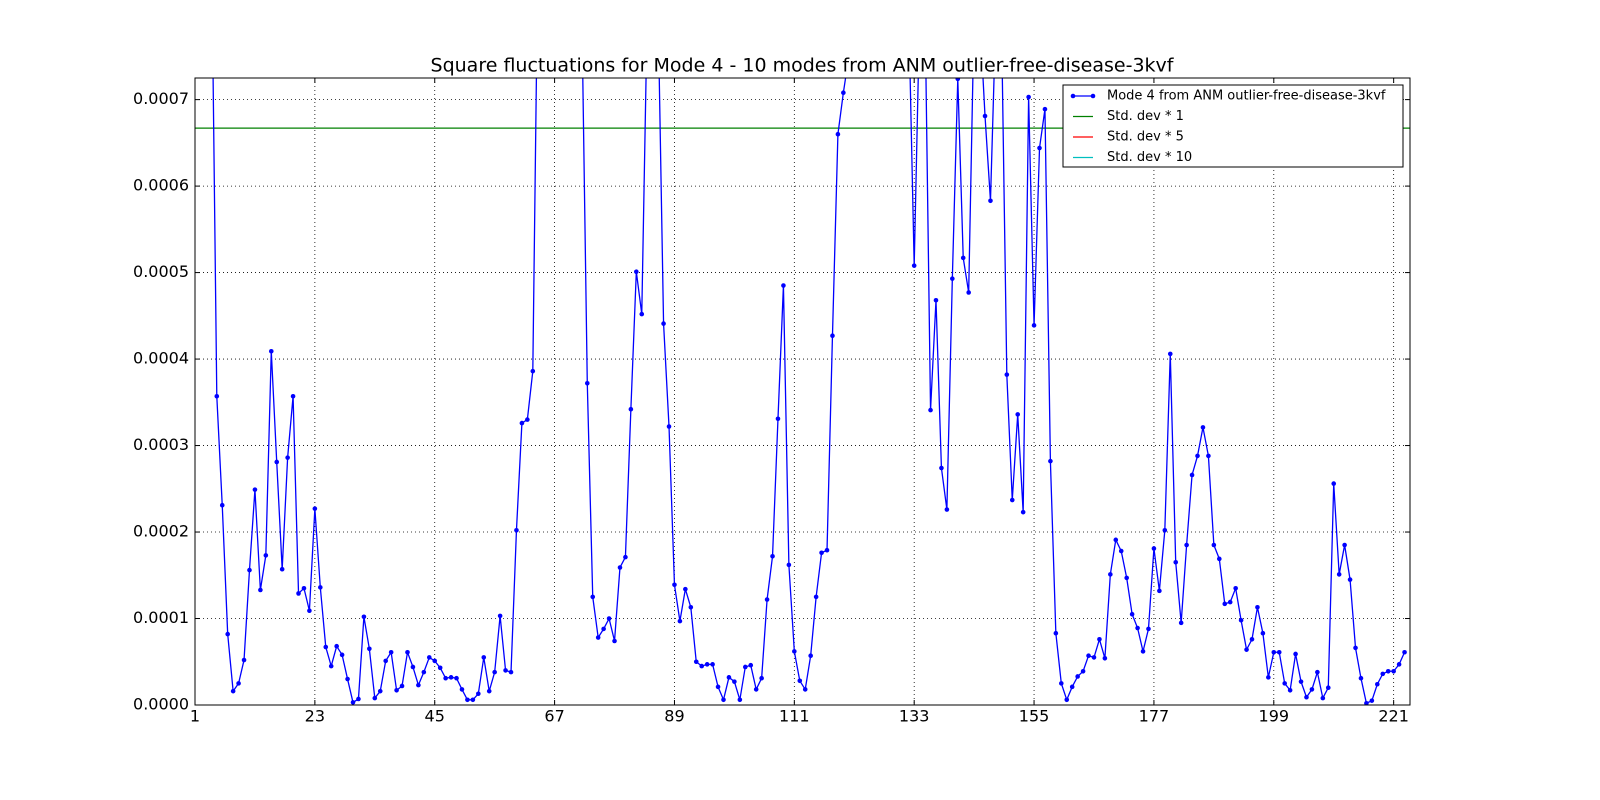  What do you see at coordinates (1145, 116) in the screenshot?
I see `legend-label: Std. dev * 1` at bounding box center [1145, 116].